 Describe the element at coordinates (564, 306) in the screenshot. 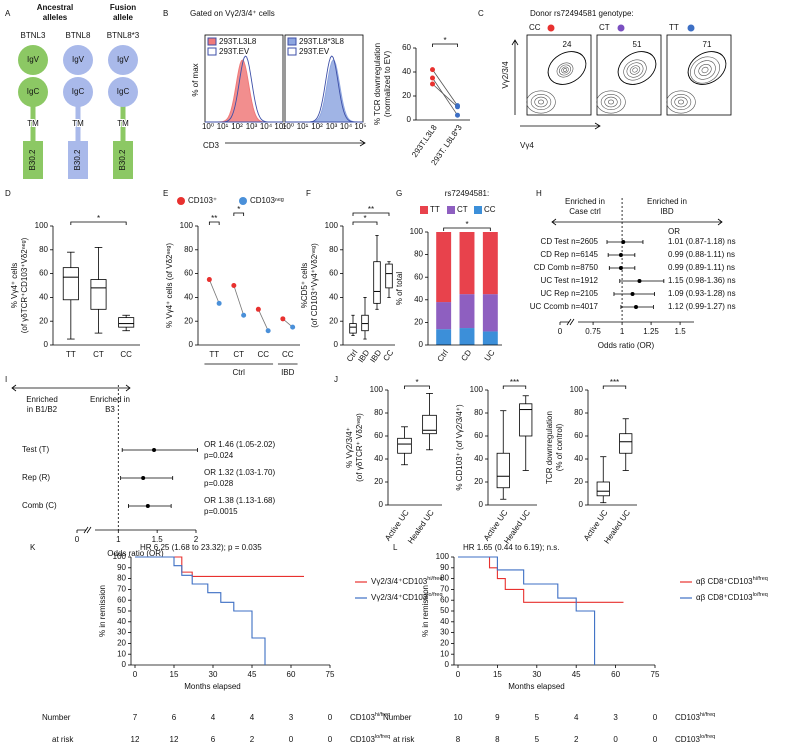

I see `row-label: UC Ccomb n=4017` at that location.